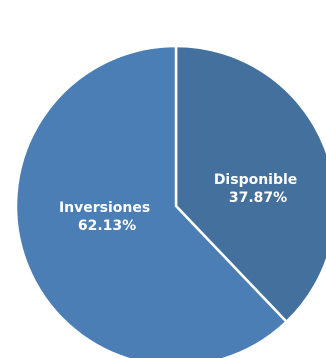  I want to click on slice-label-disponible-value: 37.87%, so click(258, 198).